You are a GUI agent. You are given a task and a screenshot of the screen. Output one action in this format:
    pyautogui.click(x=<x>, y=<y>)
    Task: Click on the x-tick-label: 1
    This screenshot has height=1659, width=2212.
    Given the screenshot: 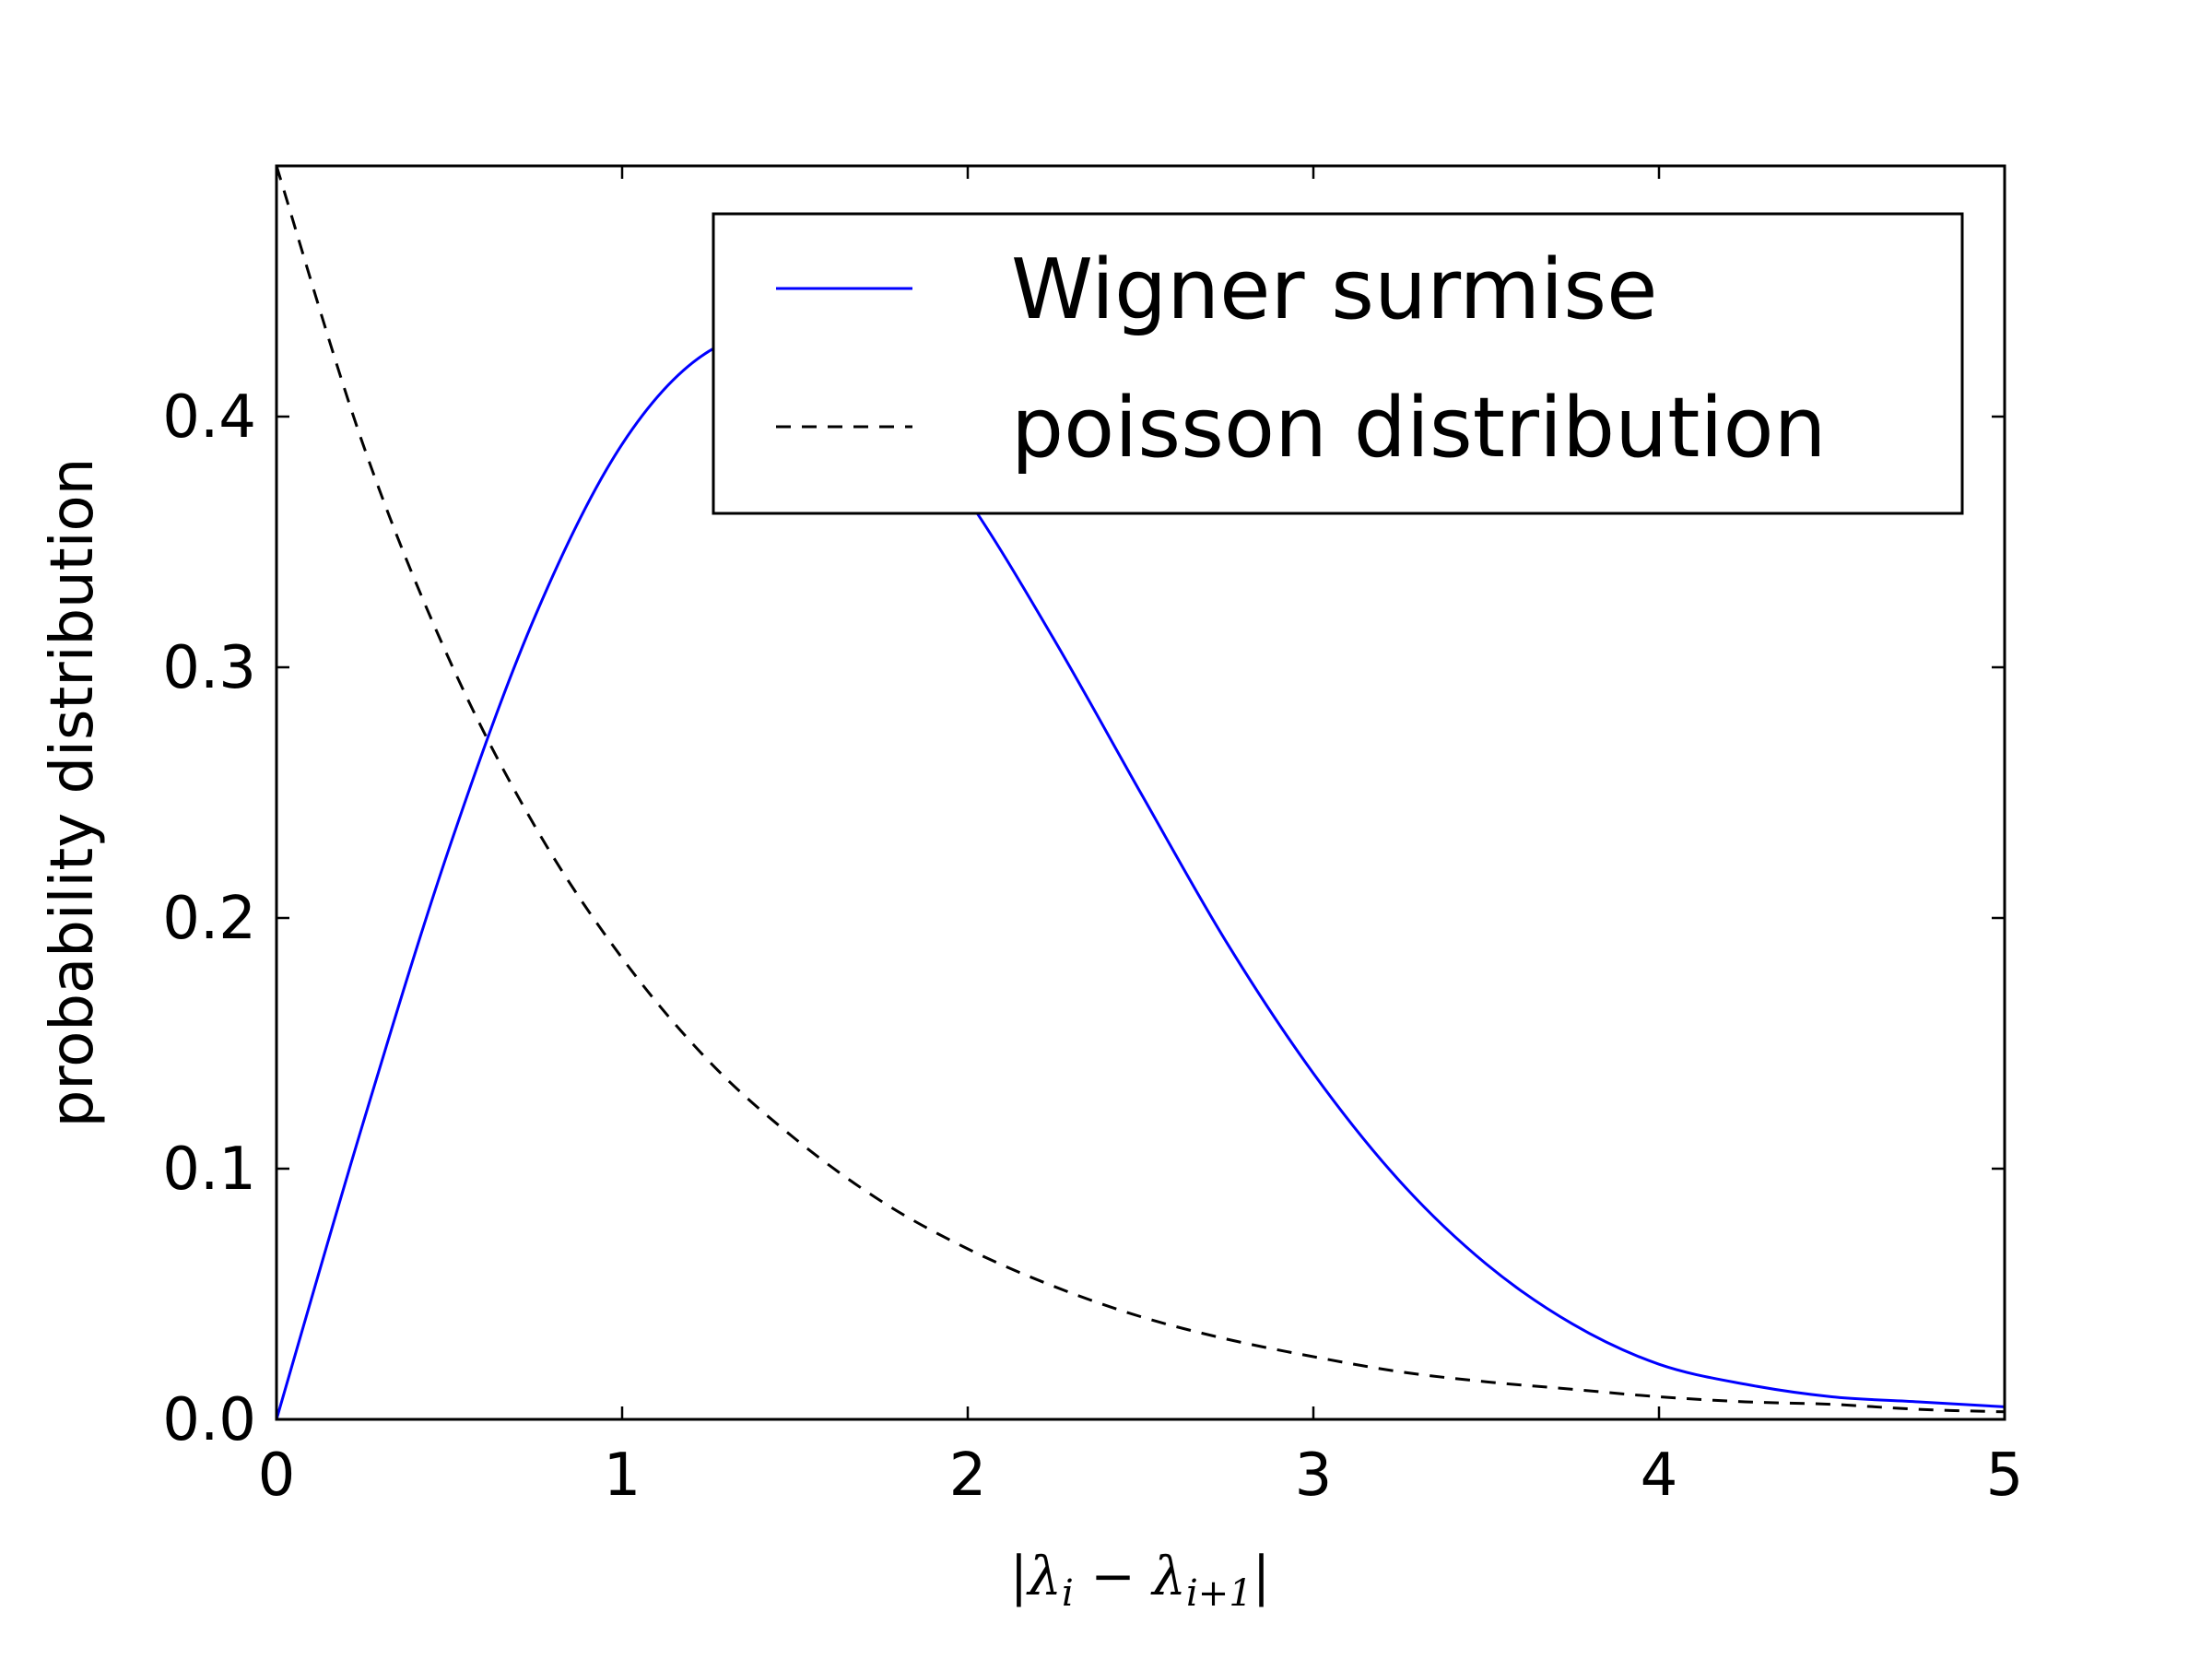 What is the action you would take?
    pyautogui.click(x=622, y=1475)
    